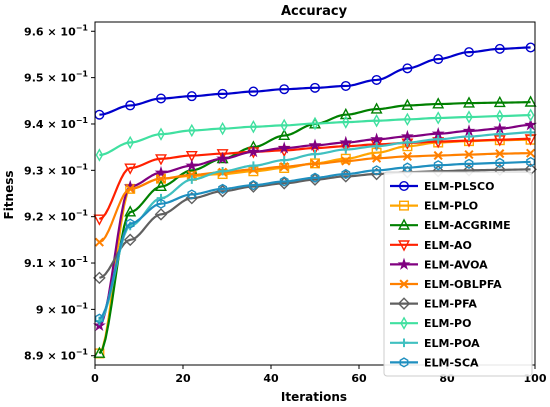  I want to click on legend-label: ELM-AVOA, so click(456, 264).